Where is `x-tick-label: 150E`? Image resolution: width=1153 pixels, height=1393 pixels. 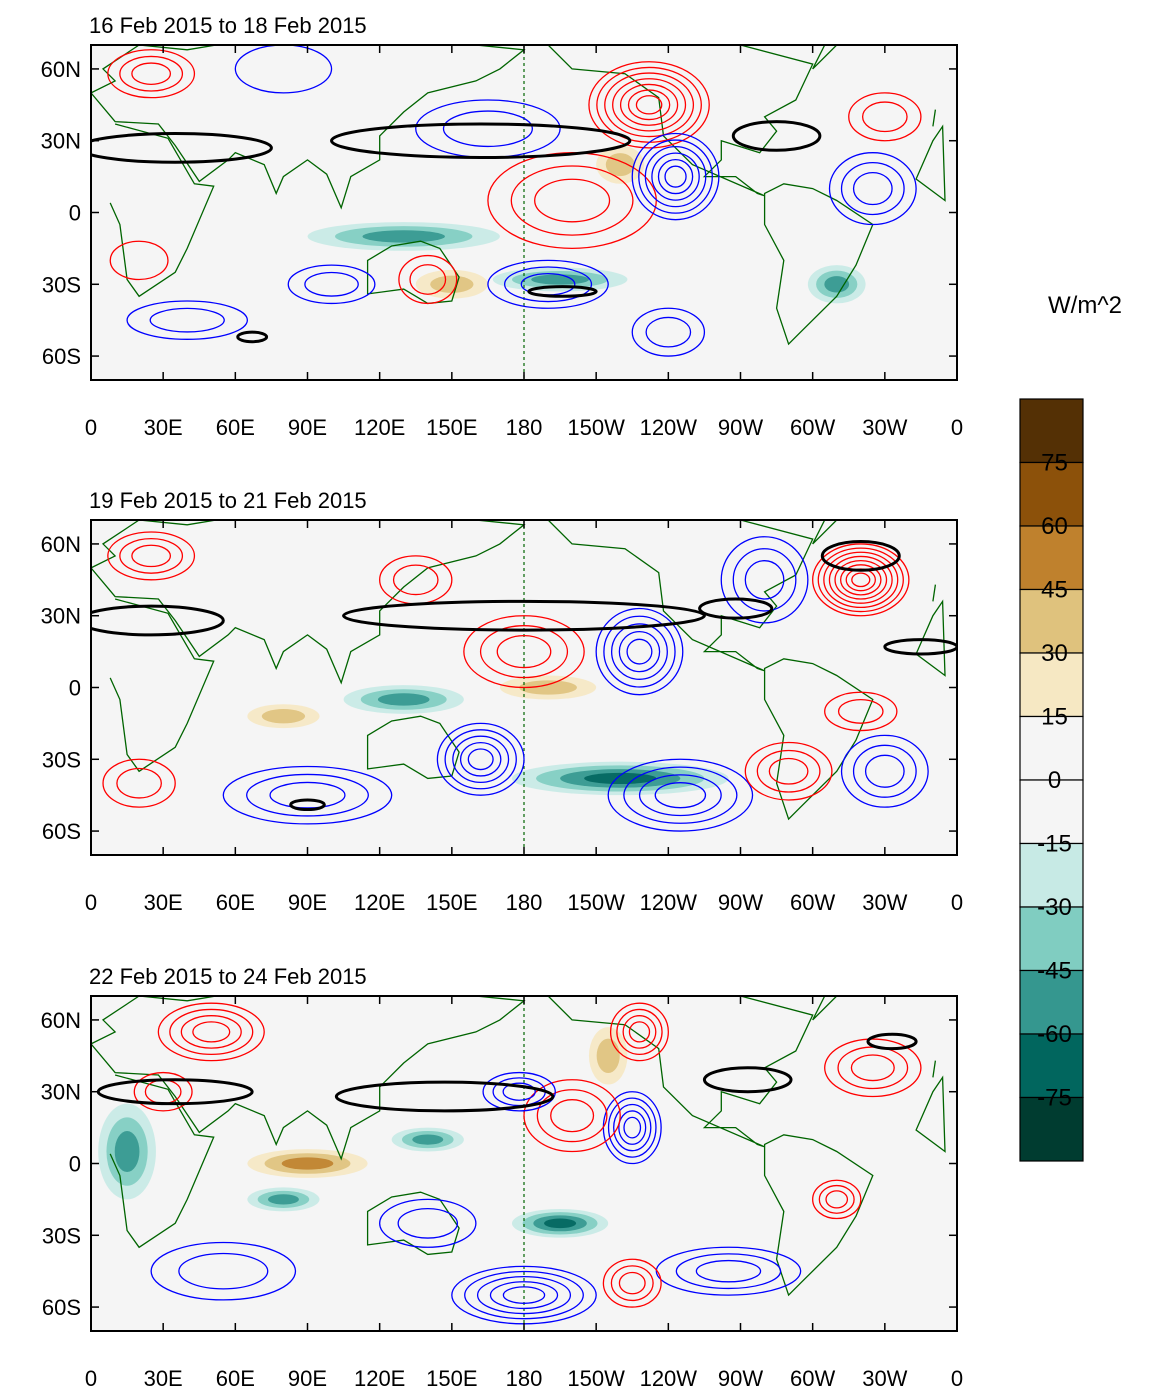
x-tick-label: 150E is located at coordinates (451, 427).